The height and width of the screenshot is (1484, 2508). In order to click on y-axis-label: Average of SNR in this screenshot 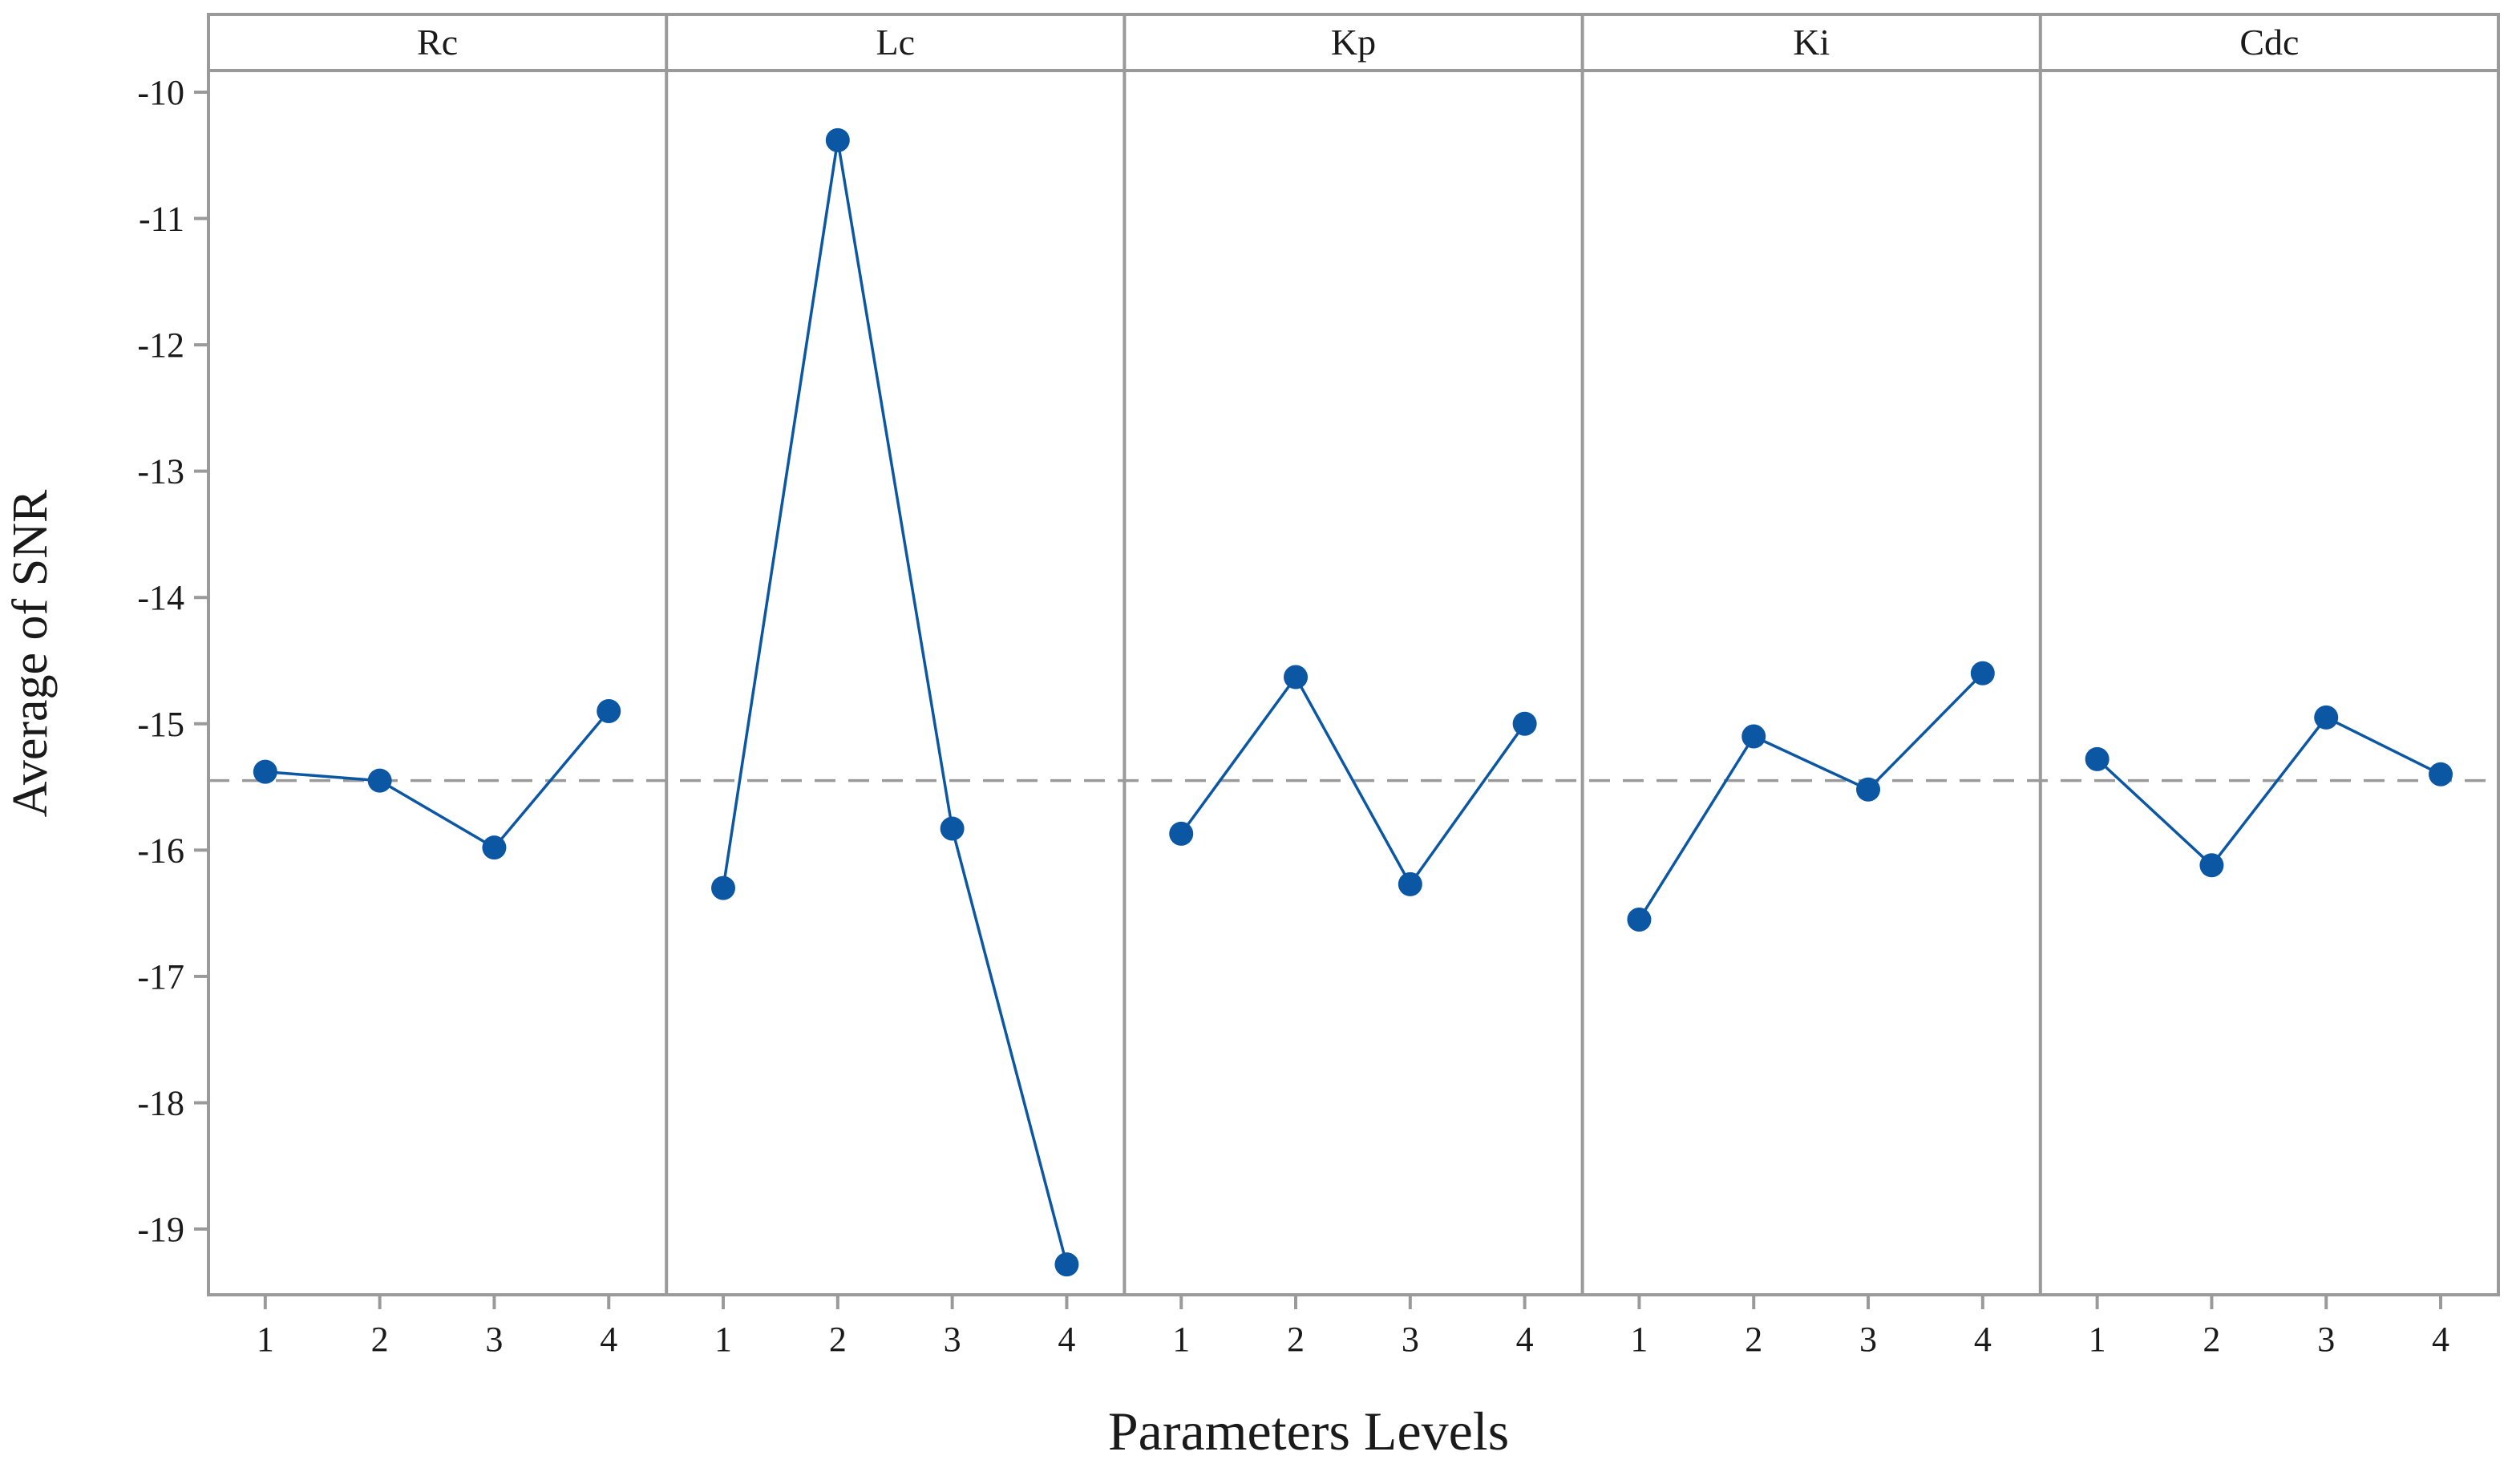, I will do `click(30, 653)`.